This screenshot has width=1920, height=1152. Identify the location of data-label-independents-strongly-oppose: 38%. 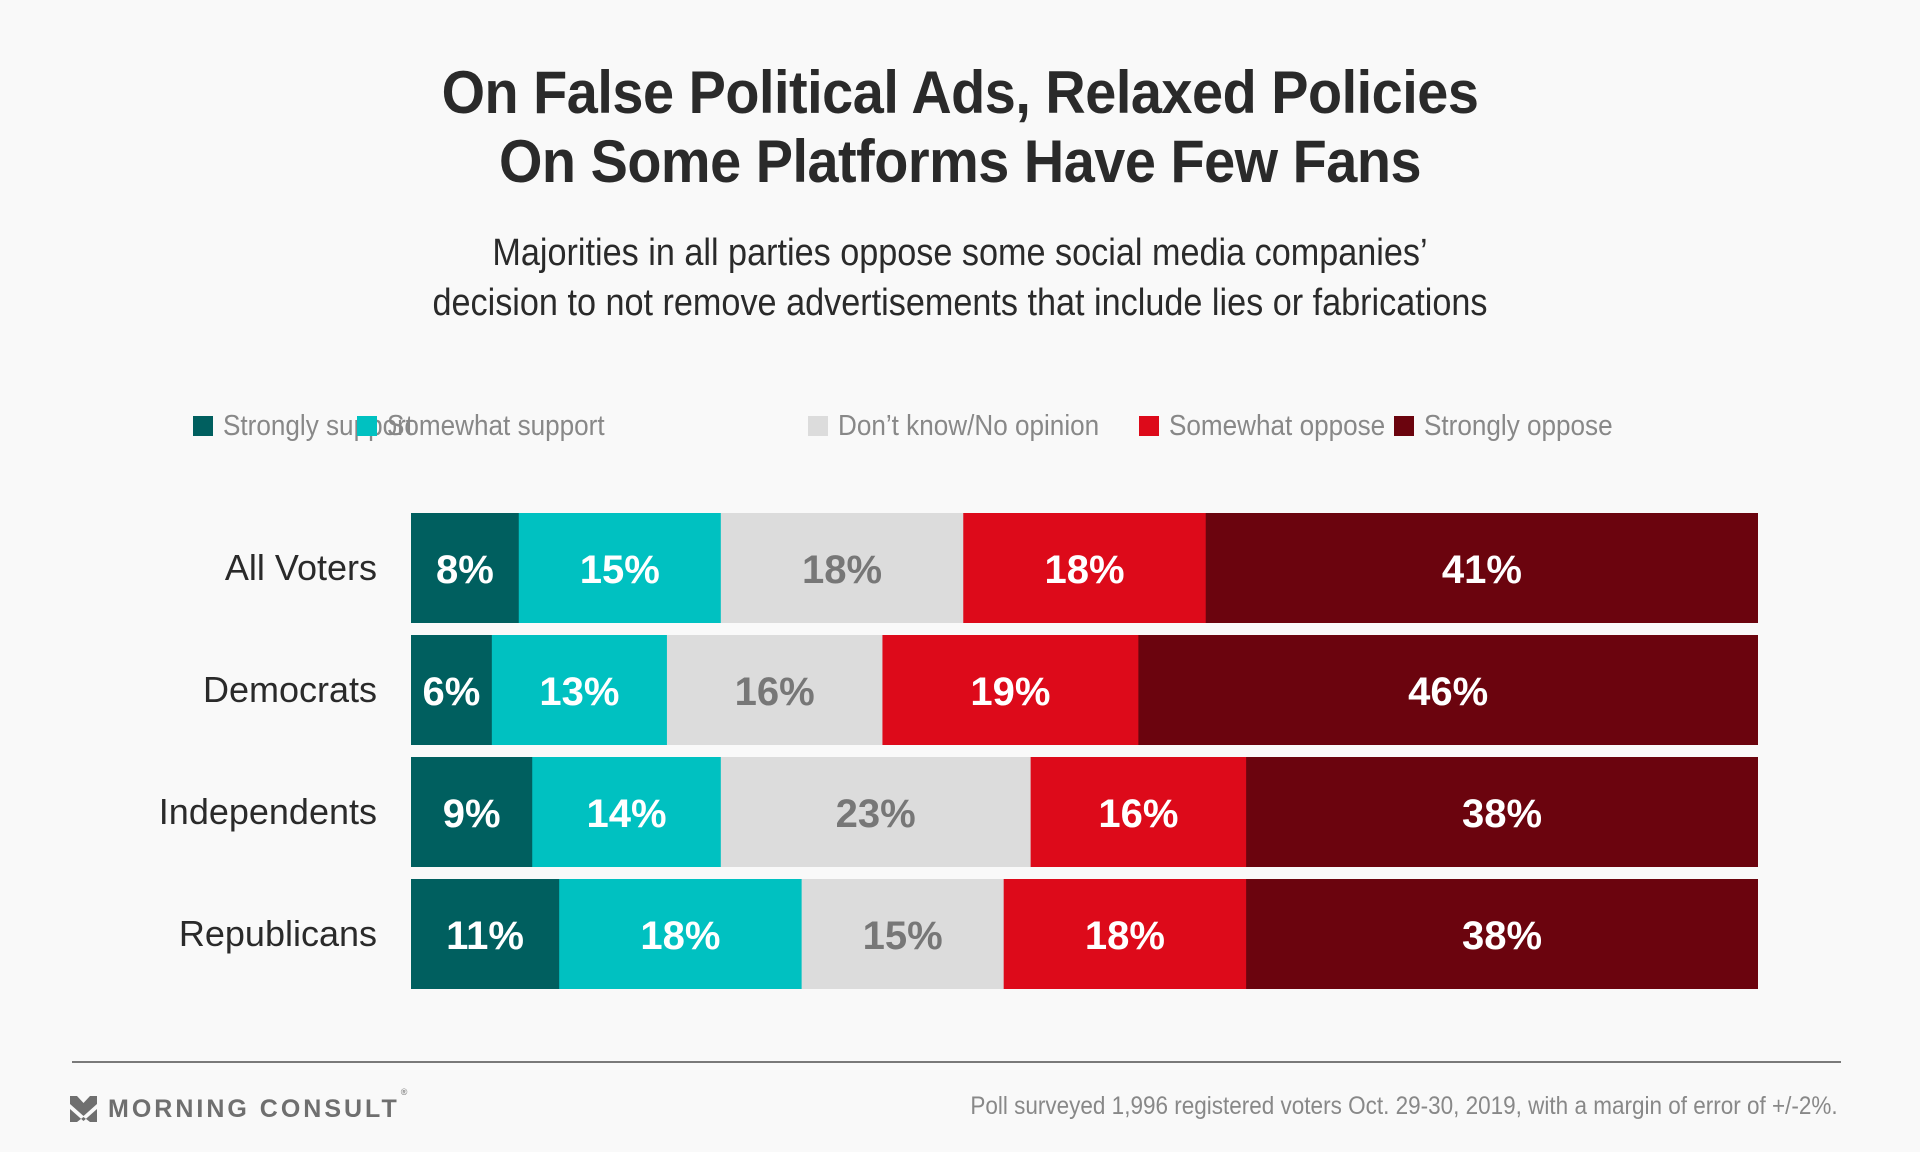
(1502, 814).